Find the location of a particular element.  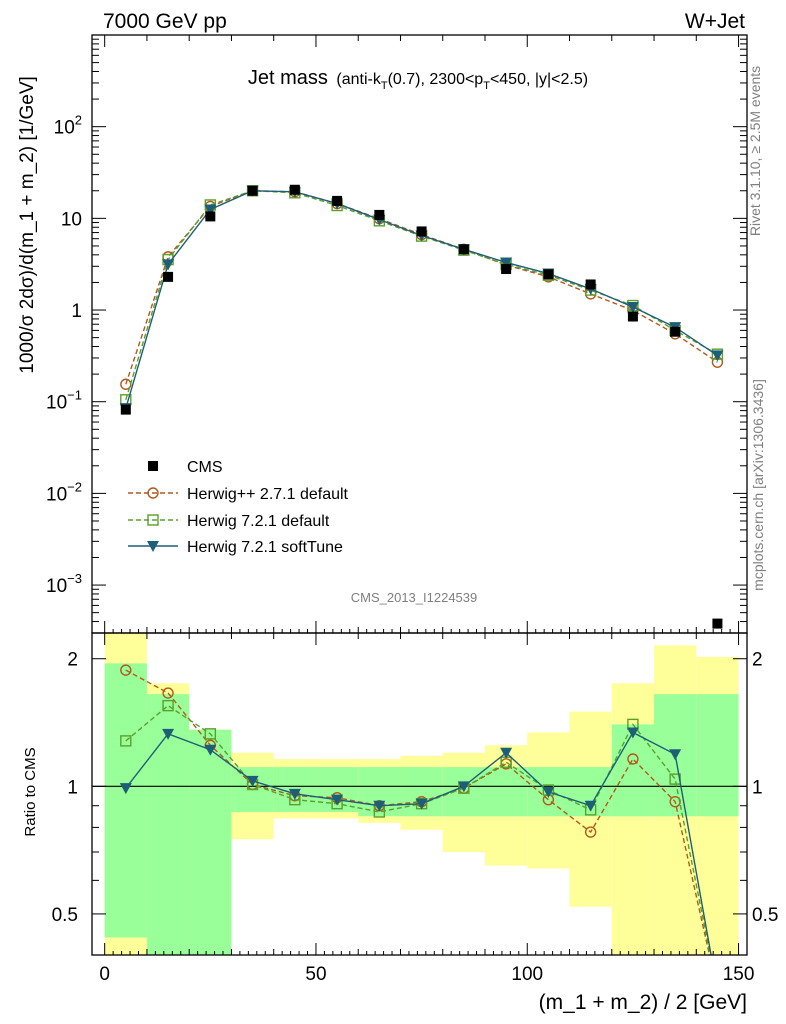

ratio-tick-label-right-2: 2 is located at coordinates (757, 660).